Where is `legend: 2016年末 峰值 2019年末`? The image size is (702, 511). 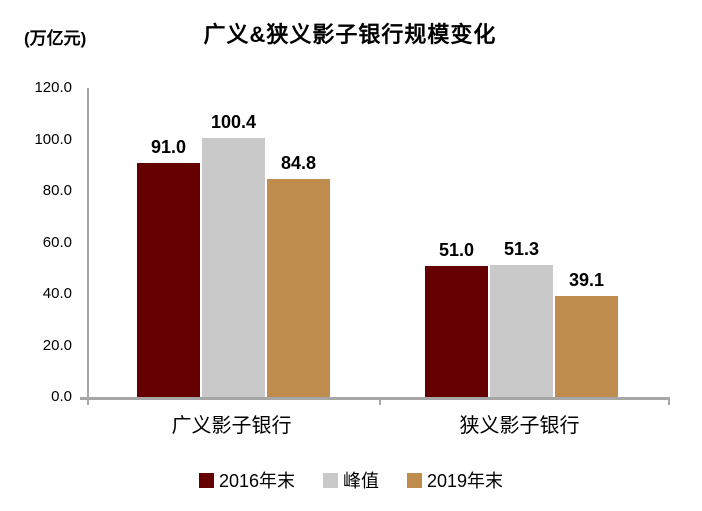
legend: 2016年末 峰值 2019年末 is located at coordinates (351, 480).